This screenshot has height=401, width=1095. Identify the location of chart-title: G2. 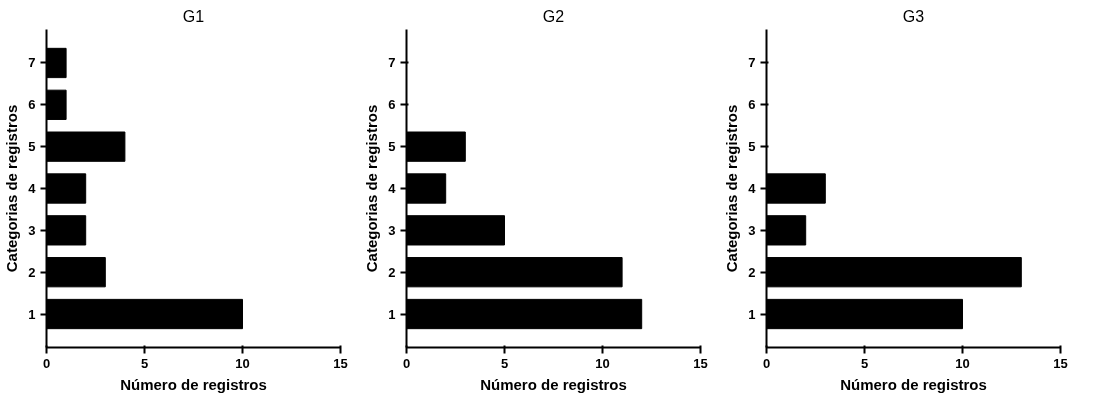
(553, 16).